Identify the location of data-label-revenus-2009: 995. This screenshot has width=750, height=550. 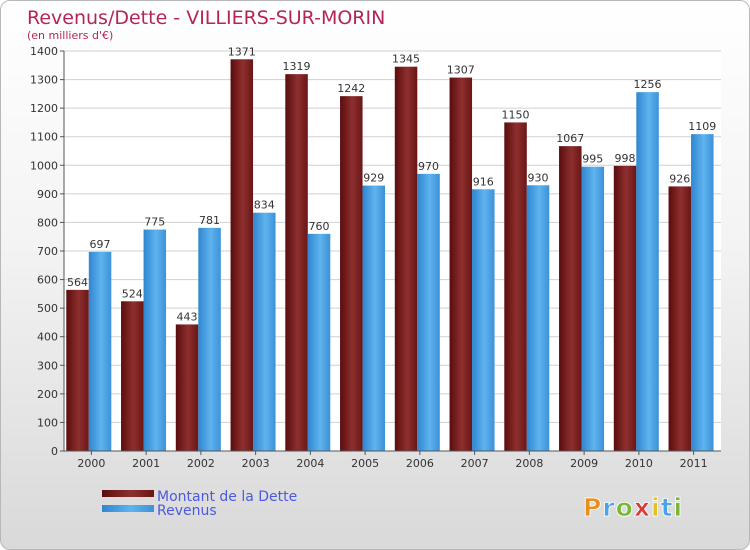
(592, 159).